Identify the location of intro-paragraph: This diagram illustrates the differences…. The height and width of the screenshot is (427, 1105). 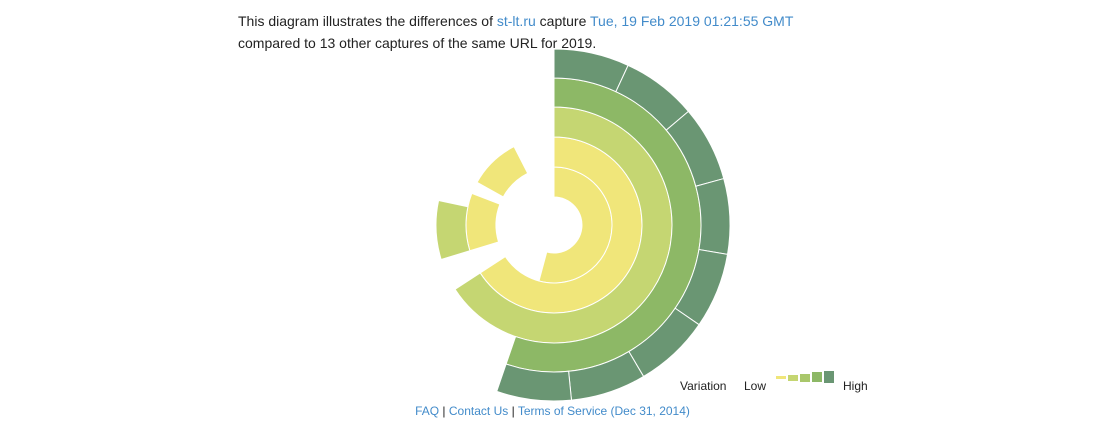
(558, 32).